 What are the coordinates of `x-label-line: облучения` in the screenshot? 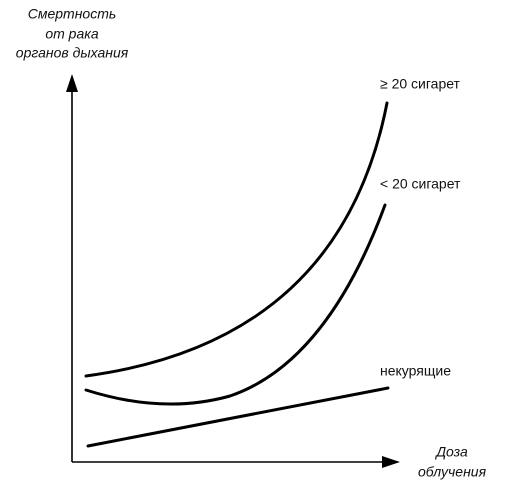 It's located at (452, 472).